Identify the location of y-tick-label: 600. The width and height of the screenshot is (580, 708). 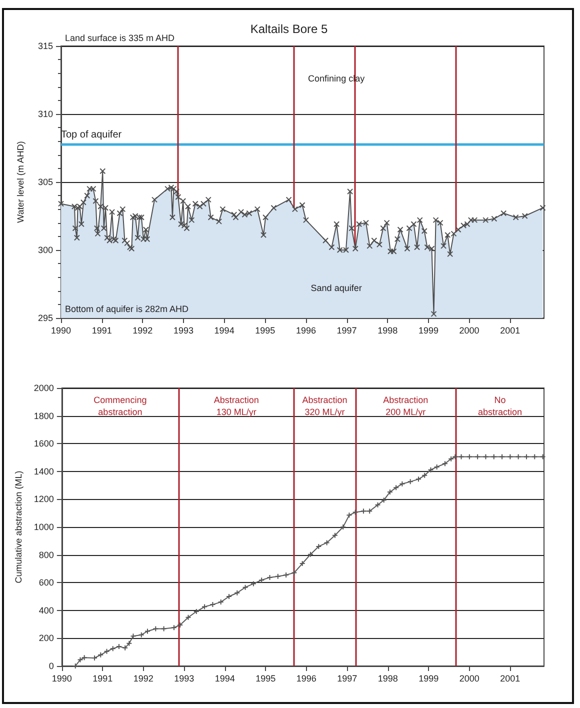
(46, 583).